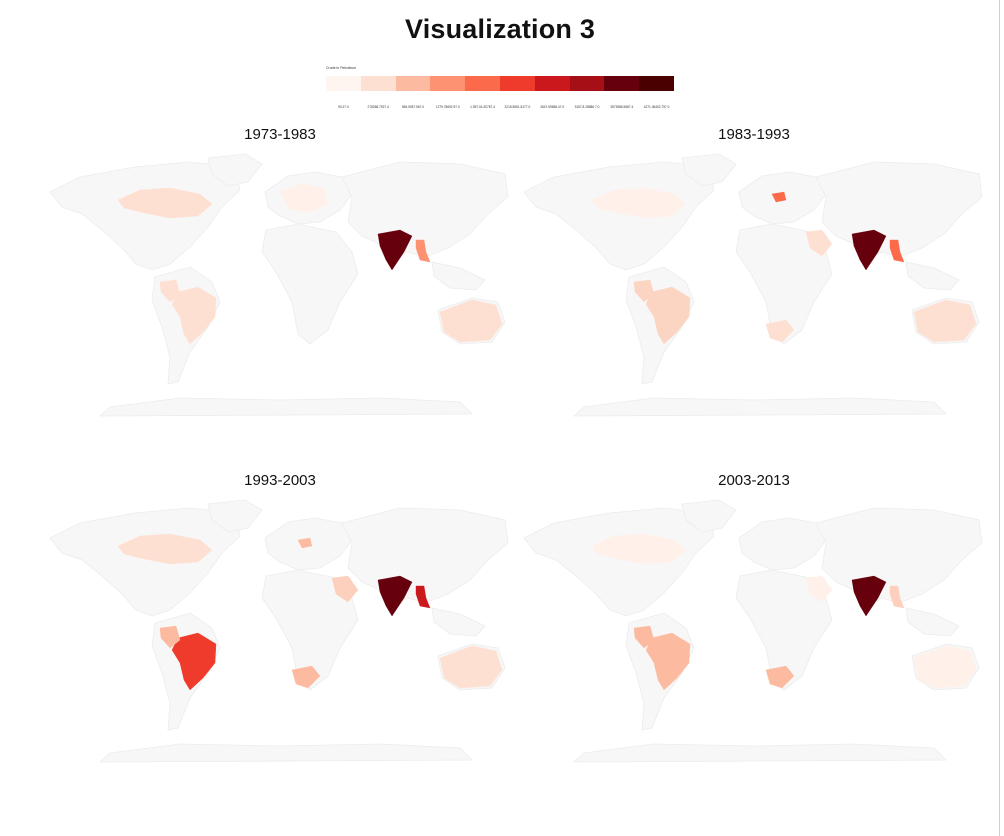  I want to click on panel-title: 1973-1983, so click(280, 134).